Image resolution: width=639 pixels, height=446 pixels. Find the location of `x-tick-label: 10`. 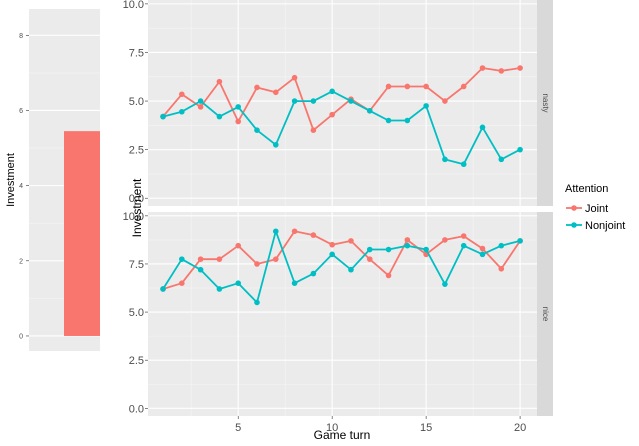

x-tick-label: 10 is located at coordinates (332, 428).